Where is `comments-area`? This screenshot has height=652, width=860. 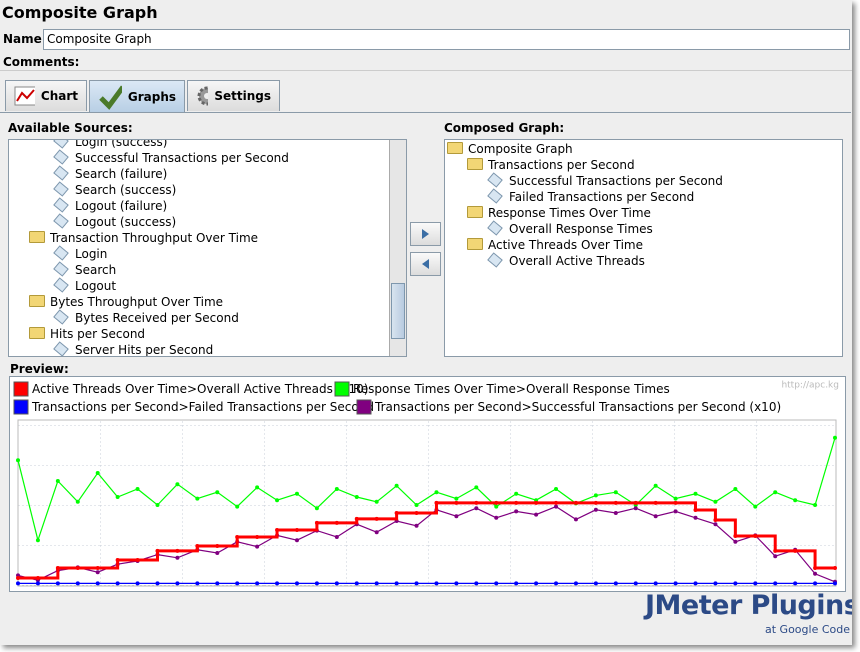
comments-area is located at coordinates (426, 61).